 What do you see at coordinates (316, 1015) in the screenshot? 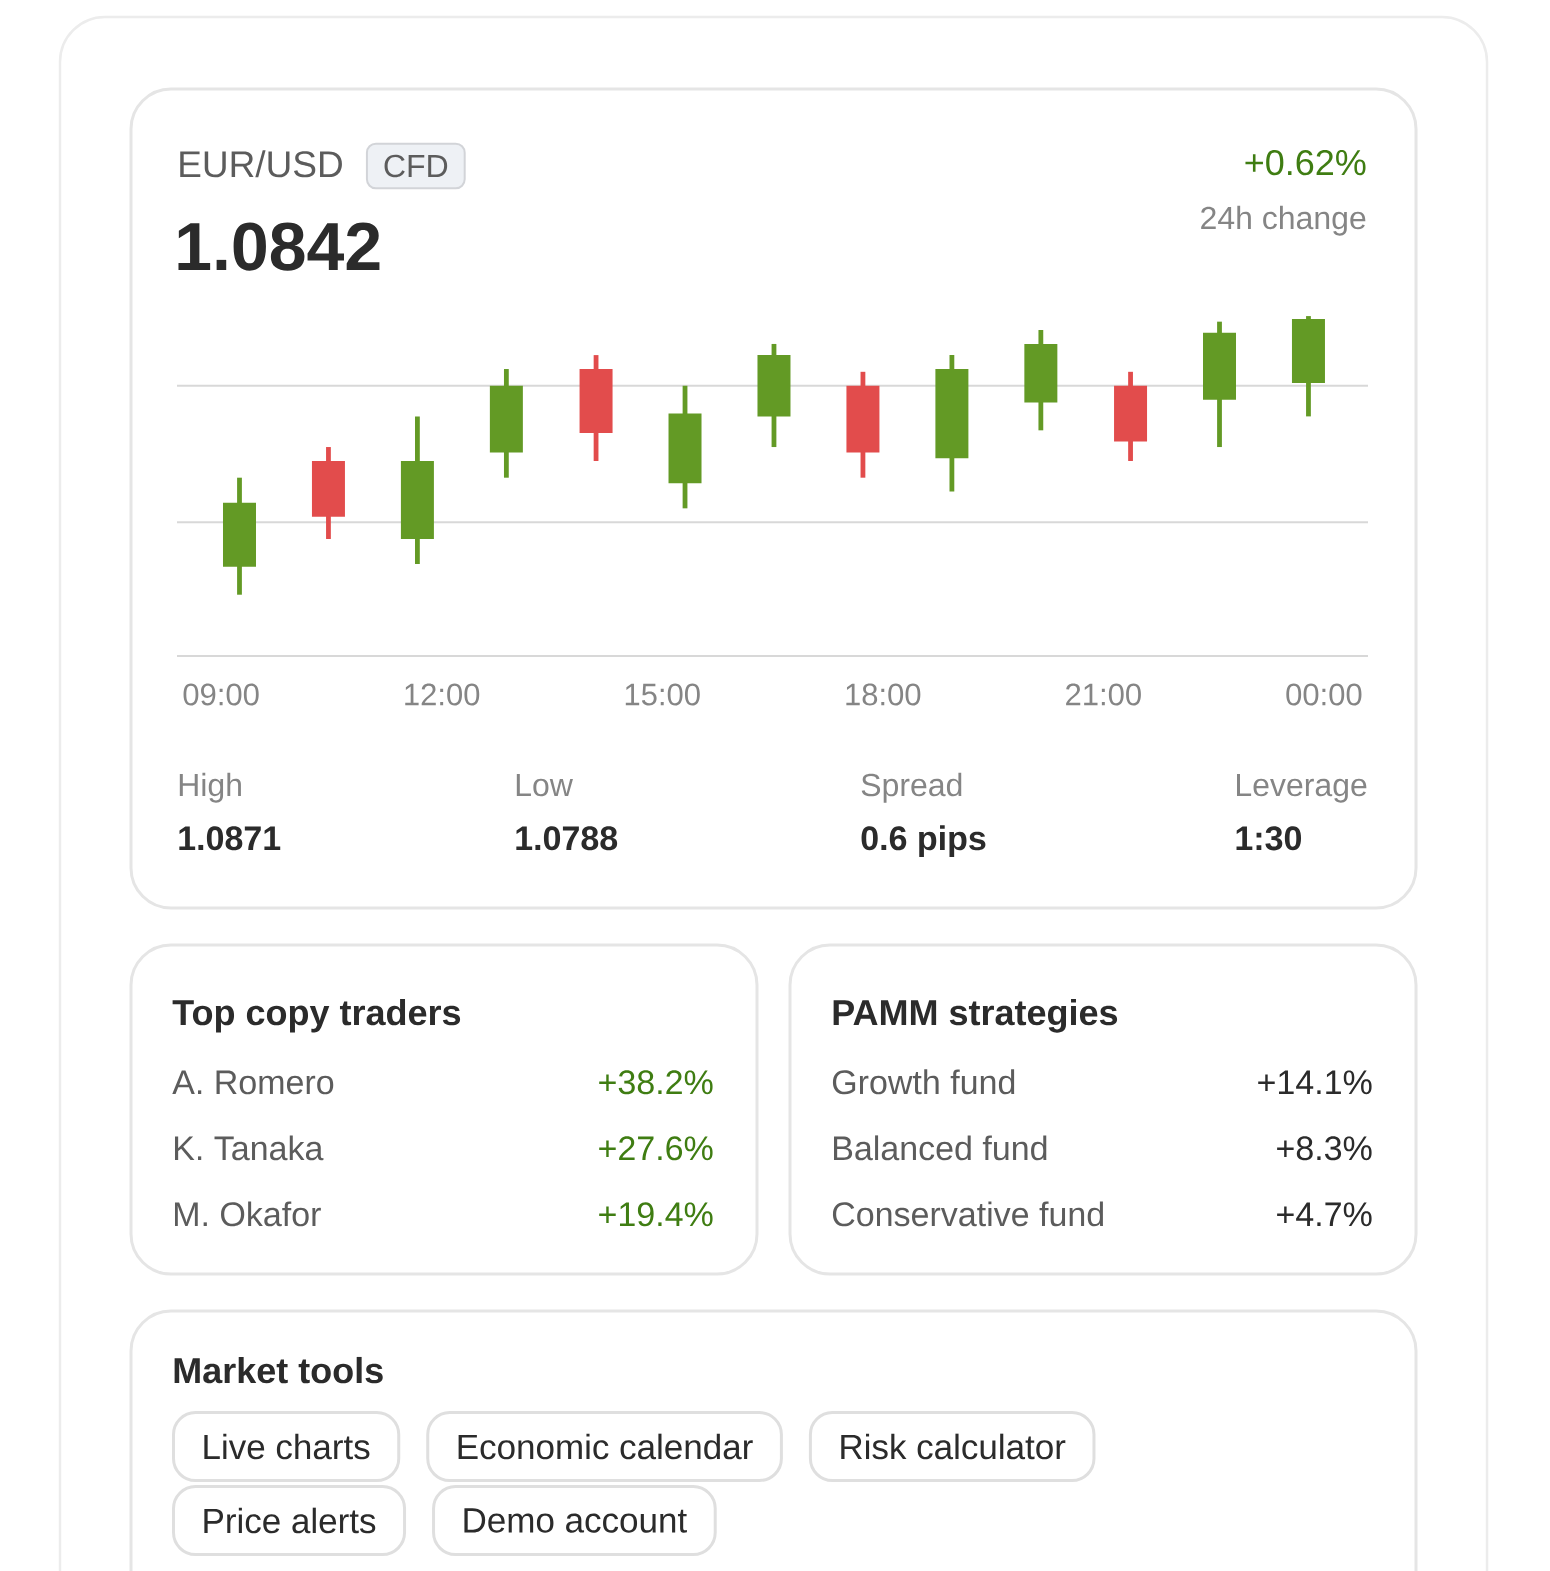
I see `text: Top copy traders` at bounding box center [316, 1015].